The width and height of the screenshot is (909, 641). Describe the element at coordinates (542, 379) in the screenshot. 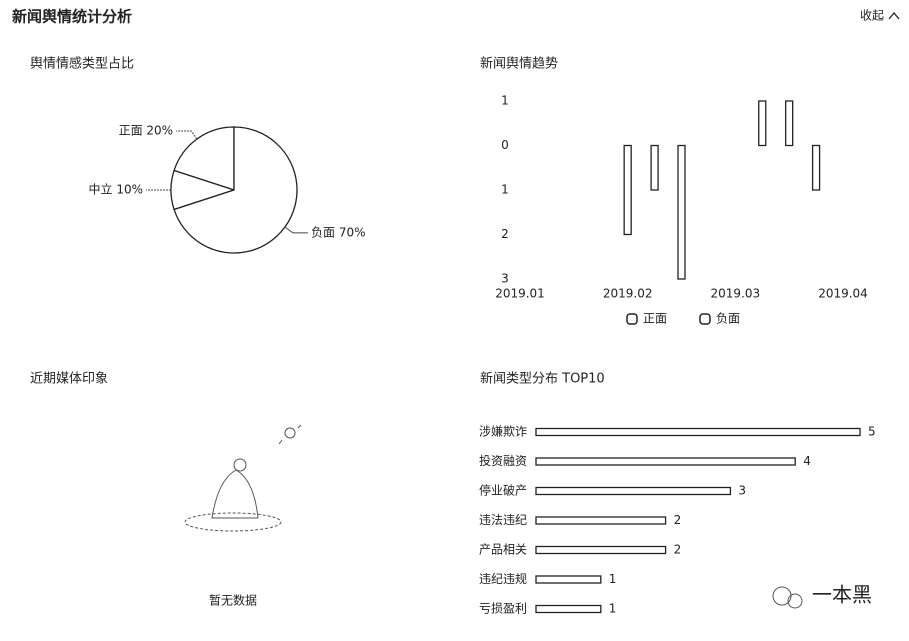

I see `panel-title: 新闻类型分布 TOP10` at that location.